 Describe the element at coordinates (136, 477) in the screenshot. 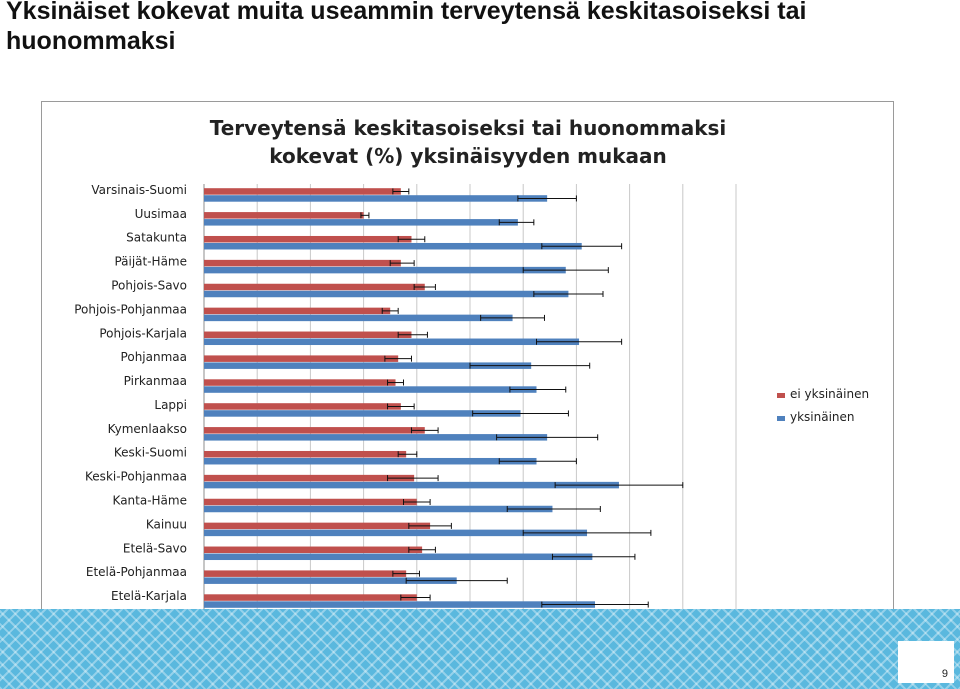

I see `category-label: Keski-Pohjanmaa` at that location.